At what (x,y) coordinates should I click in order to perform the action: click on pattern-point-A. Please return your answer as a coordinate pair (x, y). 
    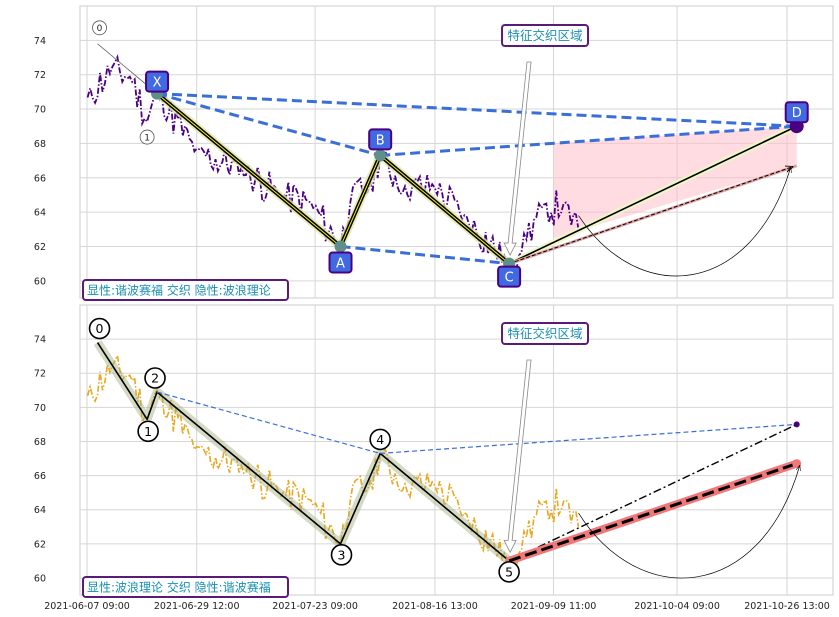
    Looking at the image, I should click on (340, 246).